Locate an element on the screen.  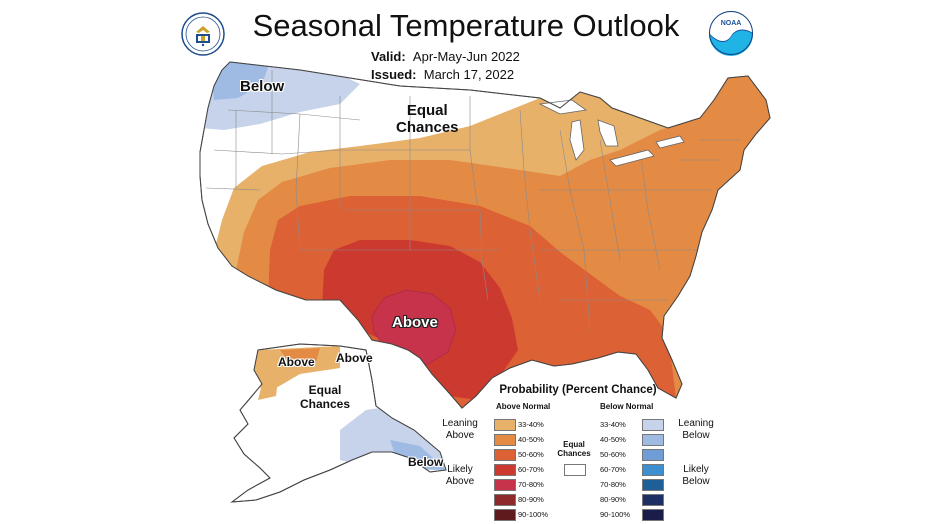
below-40-50-region is located at coordinates (240, 81).